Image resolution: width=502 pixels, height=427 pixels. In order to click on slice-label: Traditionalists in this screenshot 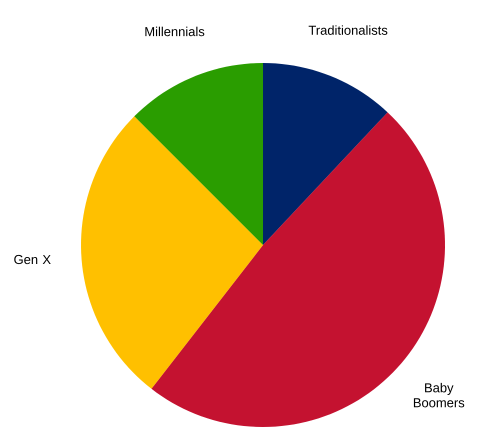, I will do `click(348, 30)`.